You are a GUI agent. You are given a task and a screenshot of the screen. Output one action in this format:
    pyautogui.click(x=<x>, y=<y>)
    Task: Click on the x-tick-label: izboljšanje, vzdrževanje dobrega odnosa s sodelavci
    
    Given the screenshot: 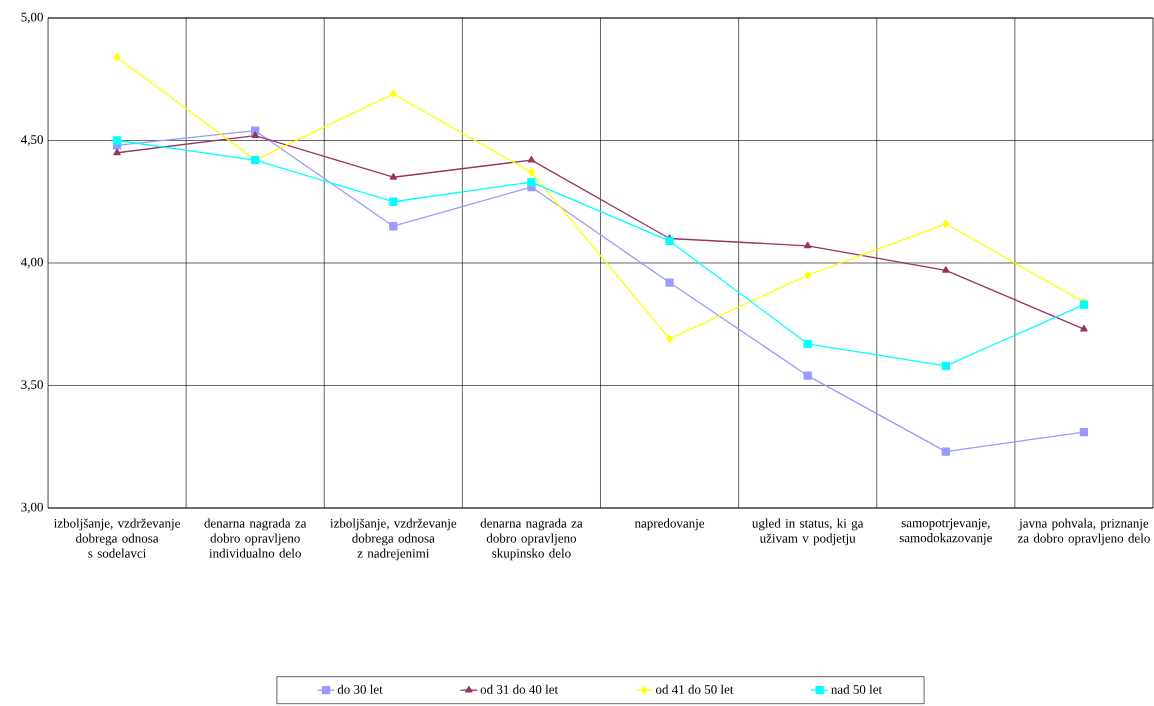 What is the action you would take?
    pyautogui.click(x=116, y=538)
    